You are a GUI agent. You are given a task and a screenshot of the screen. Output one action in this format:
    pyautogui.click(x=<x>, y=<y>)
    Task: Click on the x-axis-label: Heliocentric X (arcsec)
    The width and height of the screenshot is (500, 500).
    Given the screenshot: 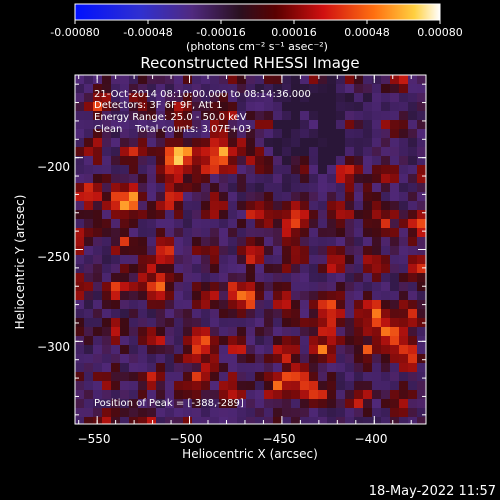 What is the action you would take?
    pyautogui.click(x=250, y=454)
    